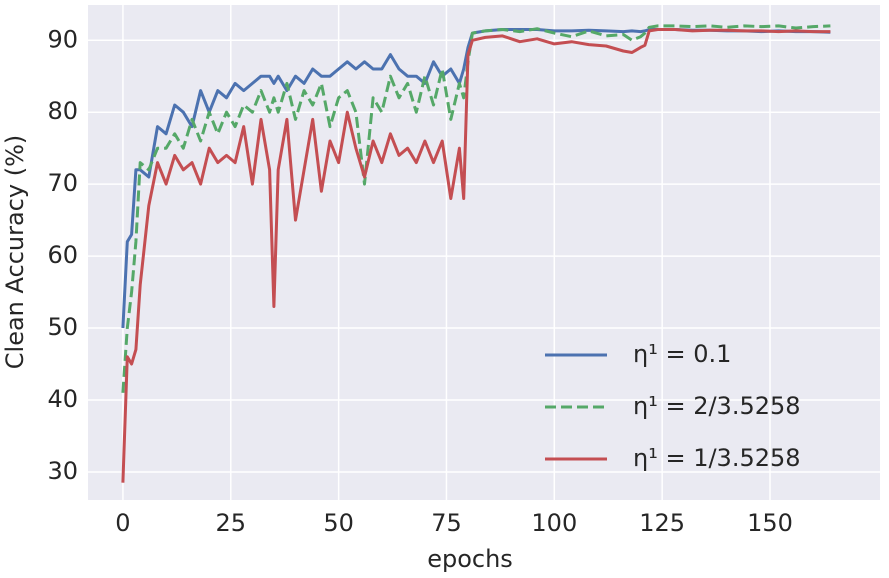 This screenshot has height=578, width=889. I want to click on x-tick-label: 75, so click(446, 523).